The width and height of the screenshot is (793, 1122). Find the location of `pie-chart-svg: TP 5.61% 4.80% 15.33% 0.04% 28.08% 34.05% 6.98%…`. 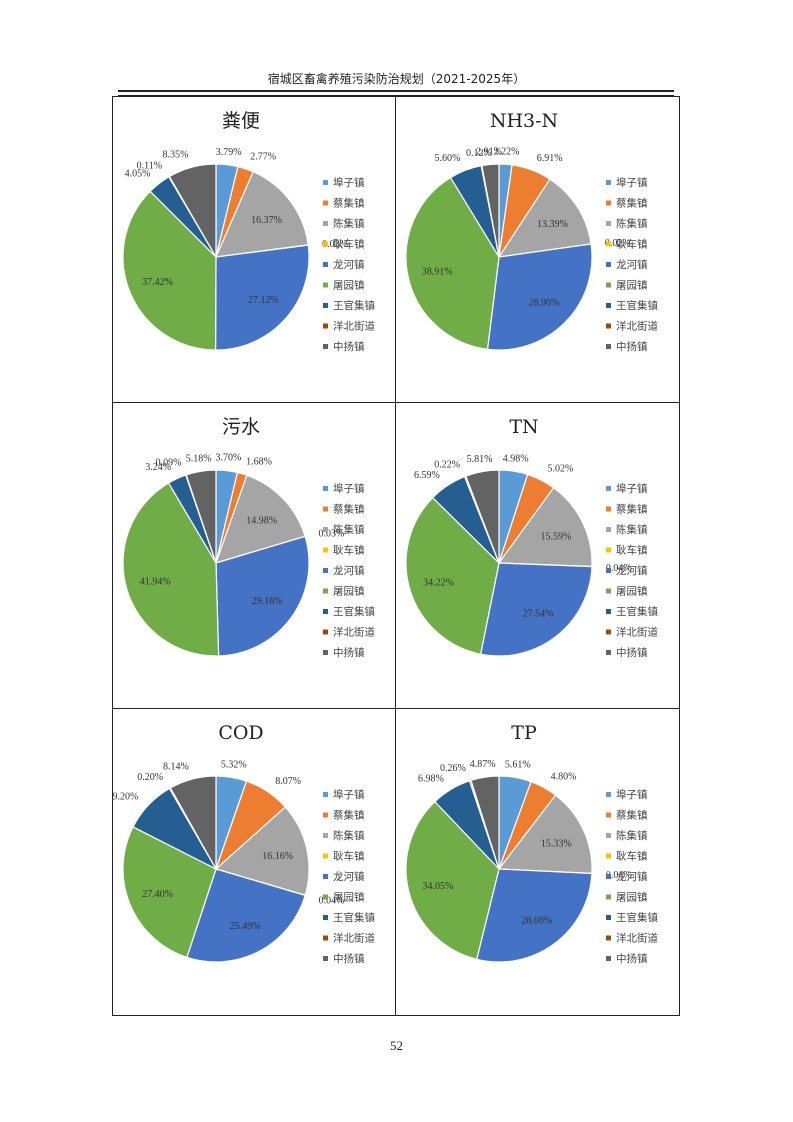

pie-chart-svg: TP 5.61% 4.80% 15.33% 0.04% 28.08% 34.05% 6.98%… is located at coordinates (531, 843).